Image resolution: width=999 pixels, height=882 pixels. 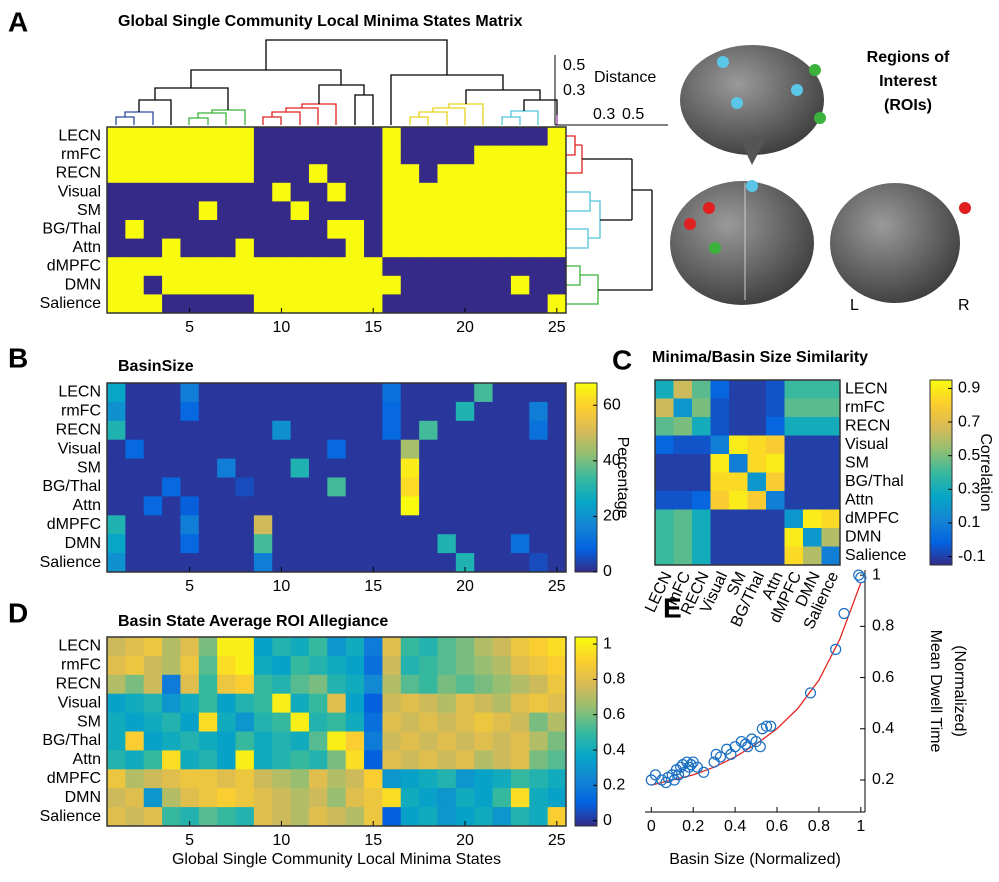 I want to click on colorbar-tick-label: 0.5, so click(x=969, y=455).